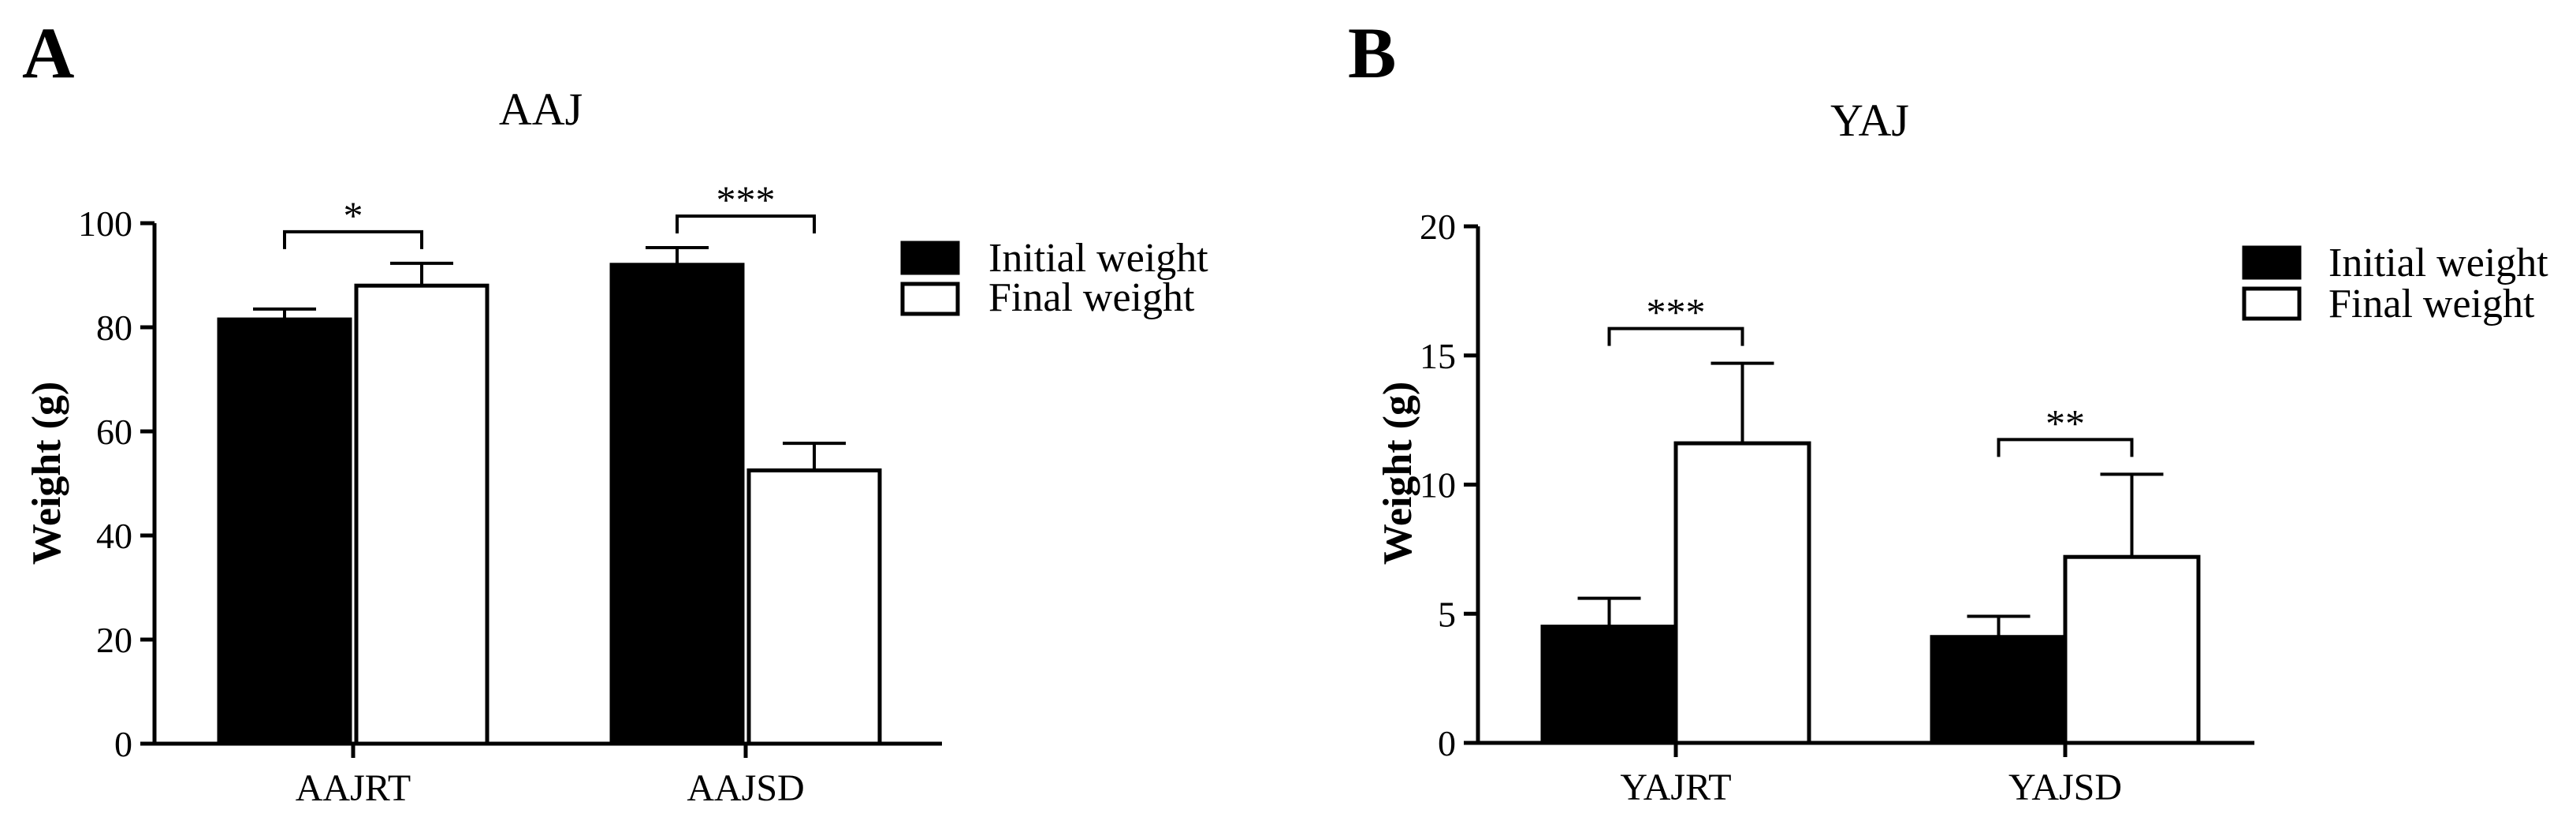 The height and width of the screenshot is (832, 2576). What do you see at coordinates (541, 110) in the screenshot?
I see `chart-title: AAJ` at bounding box center [541, 110].